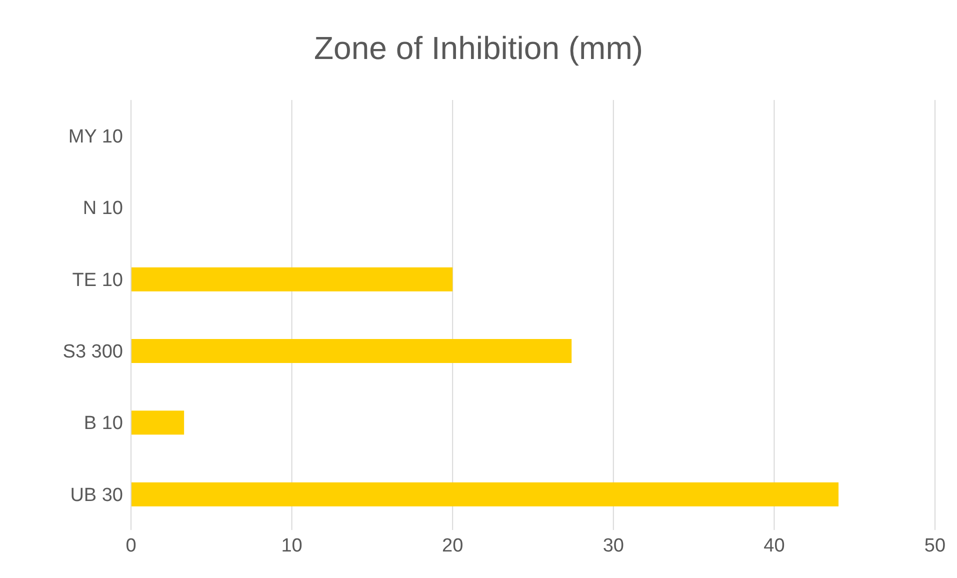 This screenshot has height=578, width=957. Describe the element at coordinates (97, 280) in the screenshot. I see `y-tick-label: TE 10` at that location.